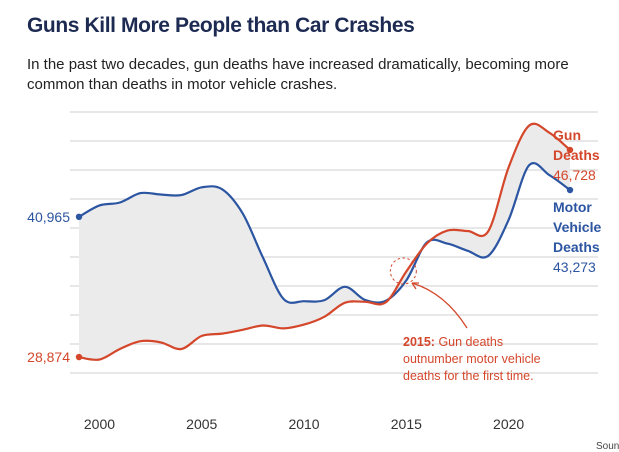 This screenshot has height=452, width=619. What do you see at coordinates (439, 305) in the screenshot?
I see `annotation-arrow` at bounding box center [439, 305].